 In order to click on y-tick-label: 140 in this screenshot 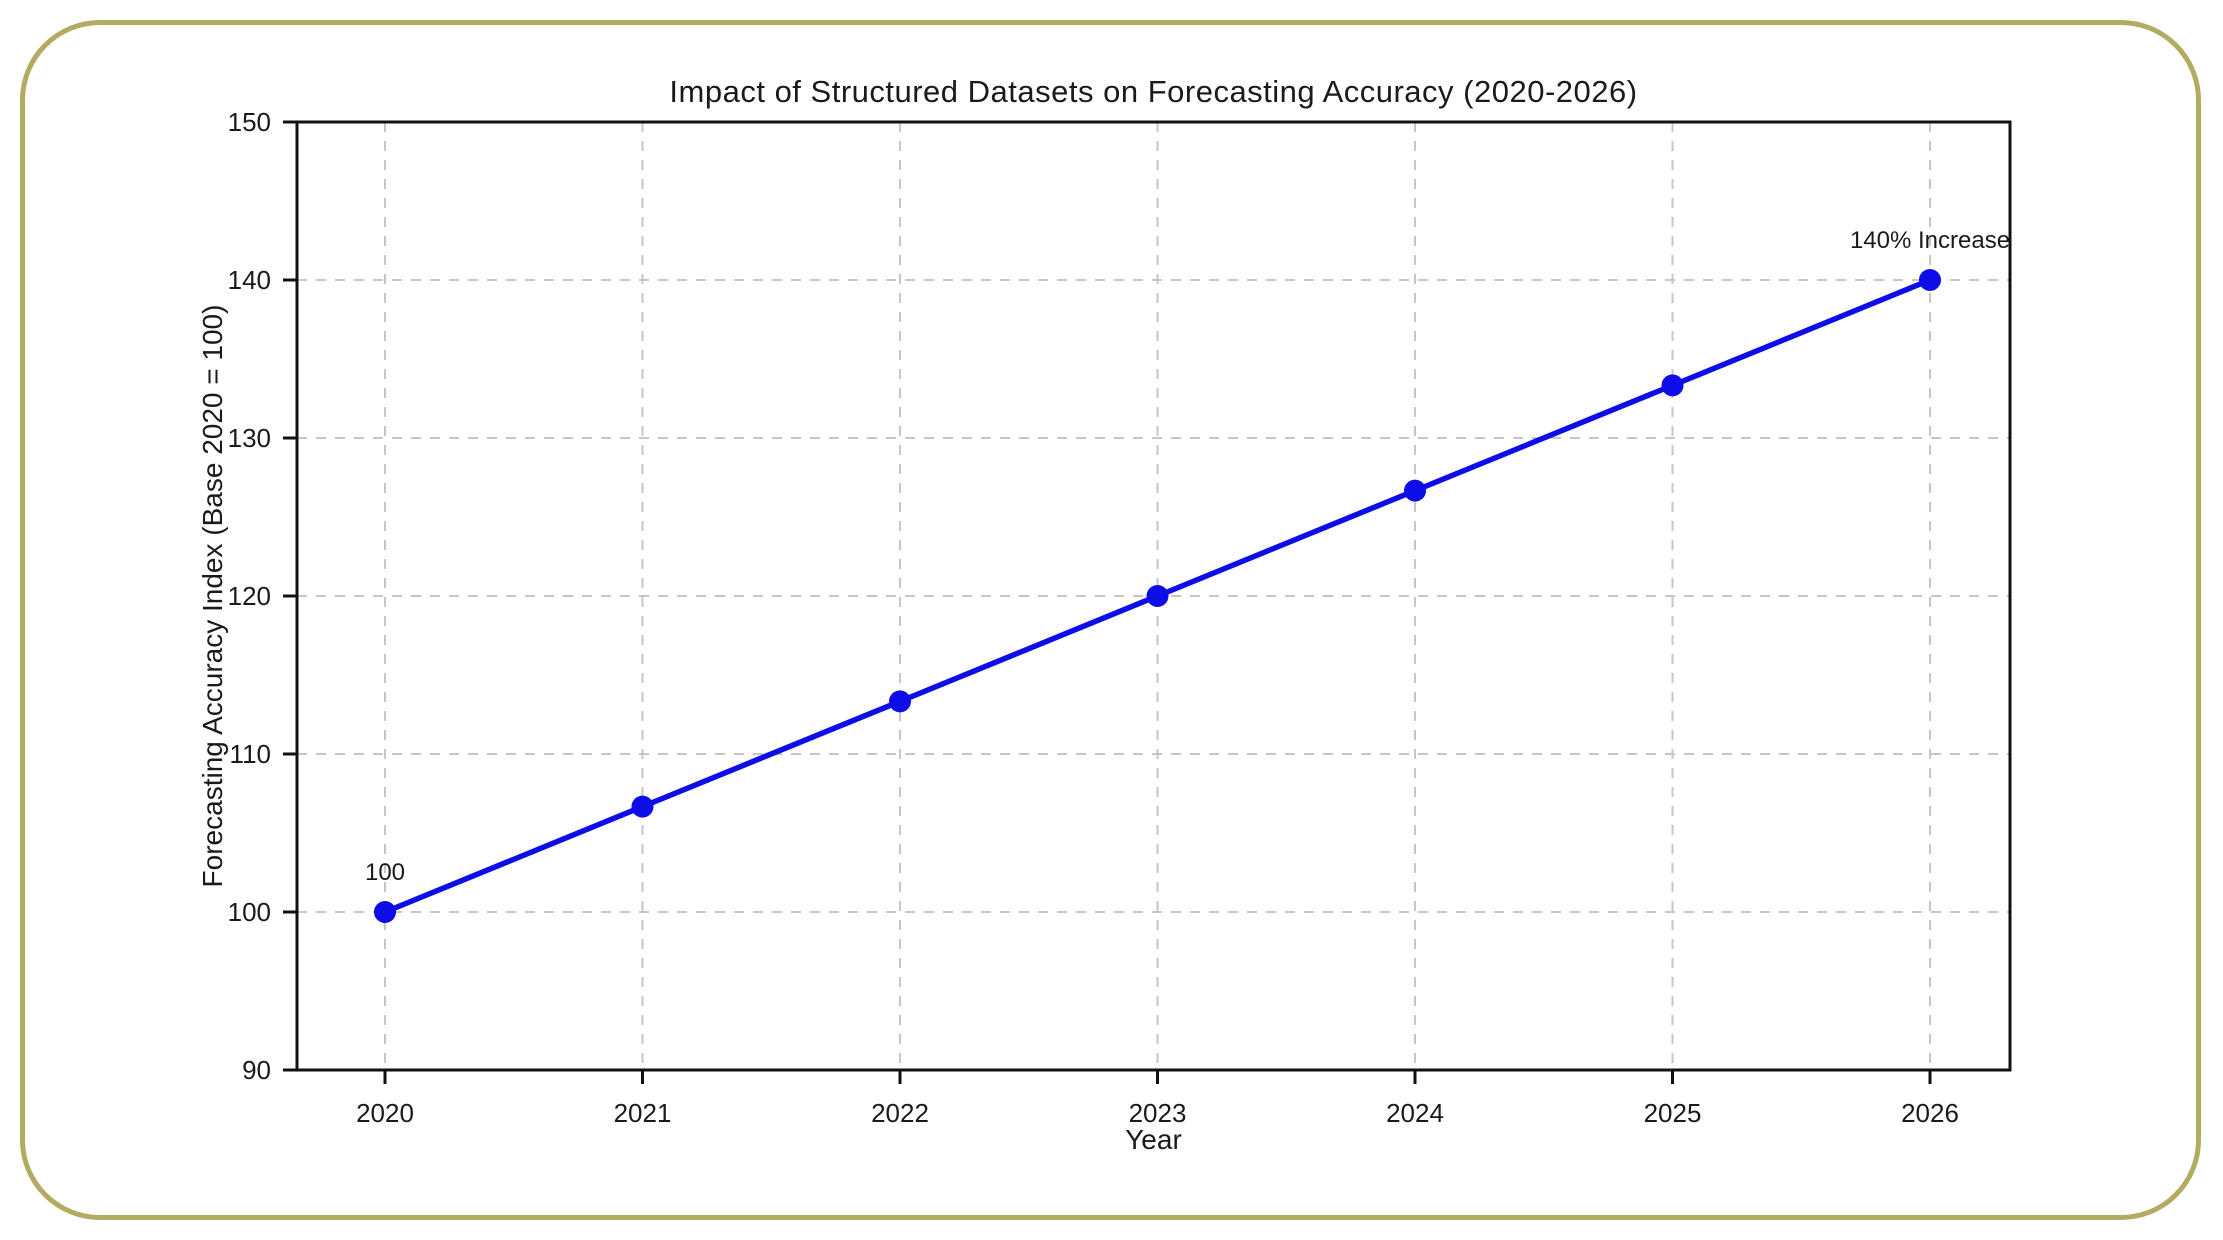, I will do `click(249, 280)`.